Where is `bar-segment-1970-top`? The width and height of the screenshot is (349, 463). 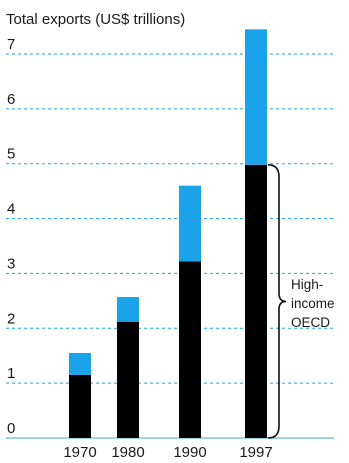 bar-segment-1970-top is located at coordinates (80, 363).